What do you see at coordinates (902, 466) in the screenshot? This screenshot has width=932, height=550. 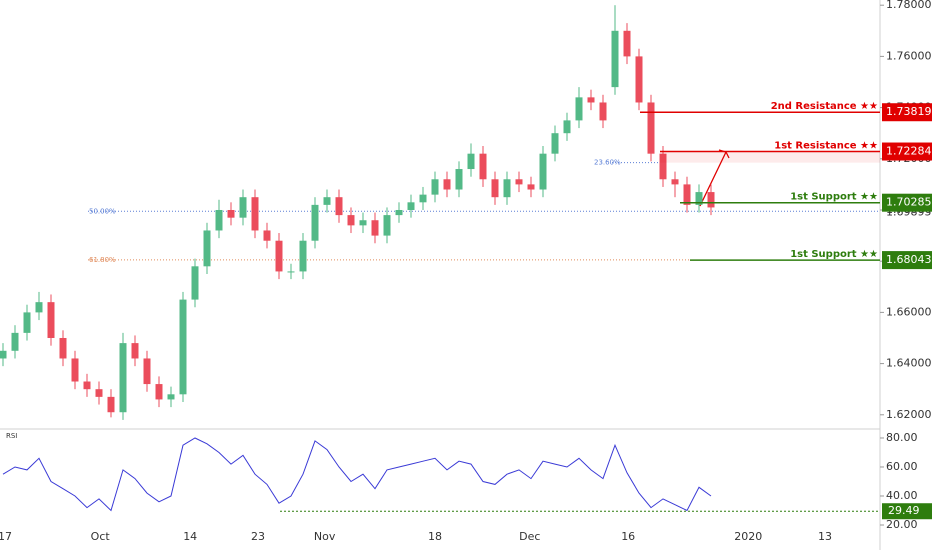 I see `y-tick-label: 60.00` at bounding box center [902, 466].